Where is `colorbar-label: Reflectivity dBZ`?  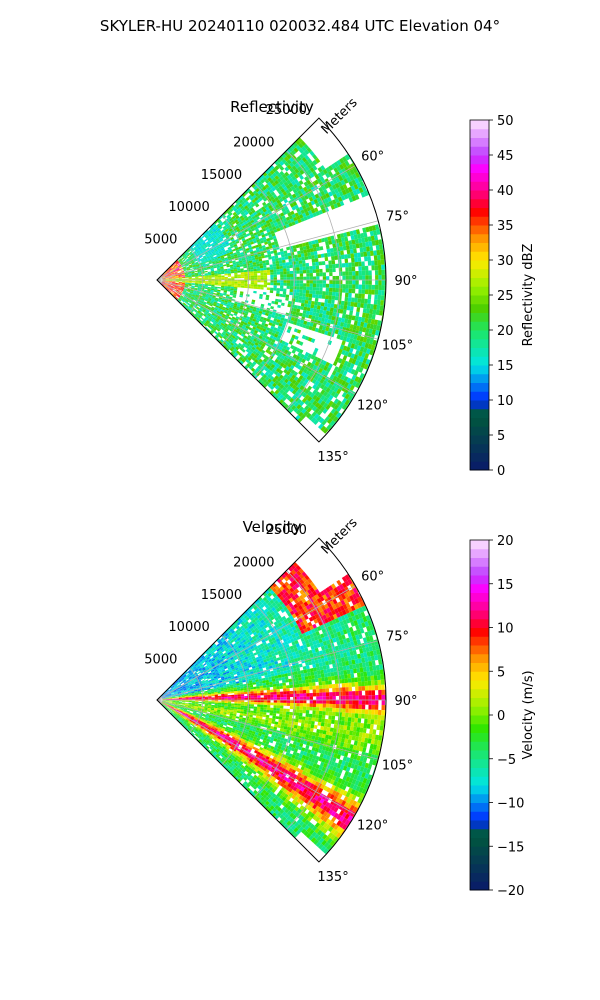 colorbar-label: Reflectivity dBZ is located at coordinates (528, 295).